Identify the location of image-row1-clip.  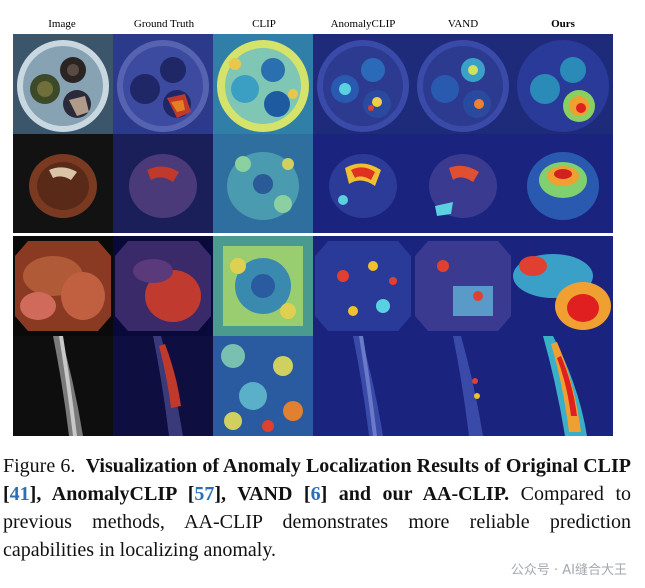
(263, 84).